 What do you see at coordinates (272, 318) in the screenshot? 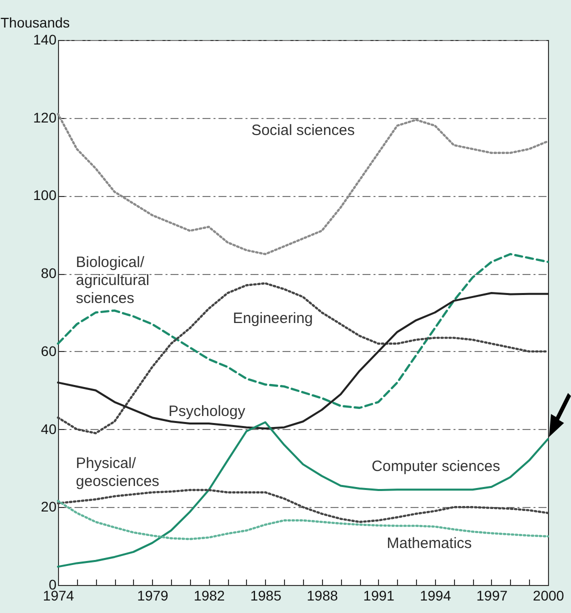
I see `series-label: Engineering` at bounding box center [272, 318].